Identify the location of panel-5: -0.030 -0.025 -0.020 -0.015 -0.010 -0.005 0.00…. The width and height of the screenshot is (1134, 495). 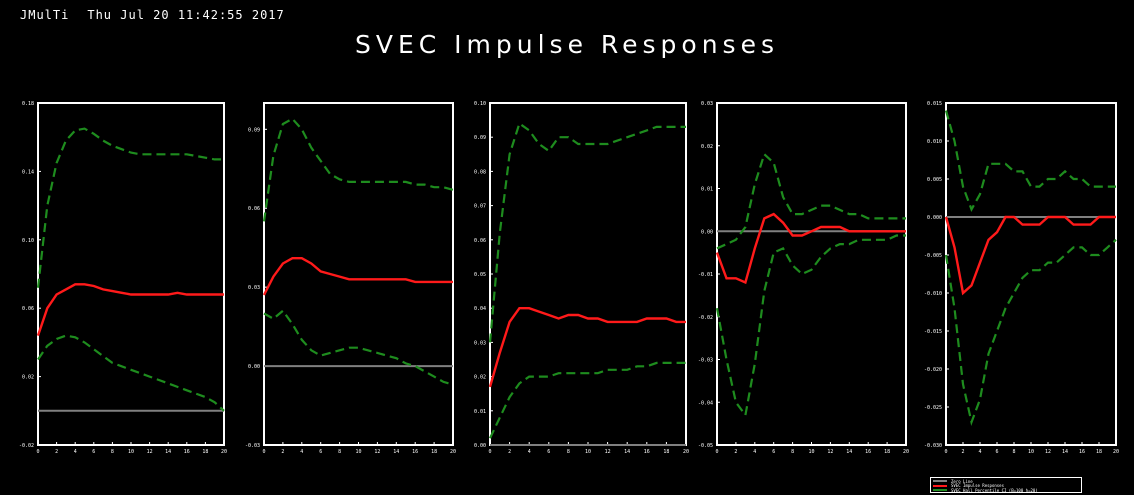
(1021, 278).